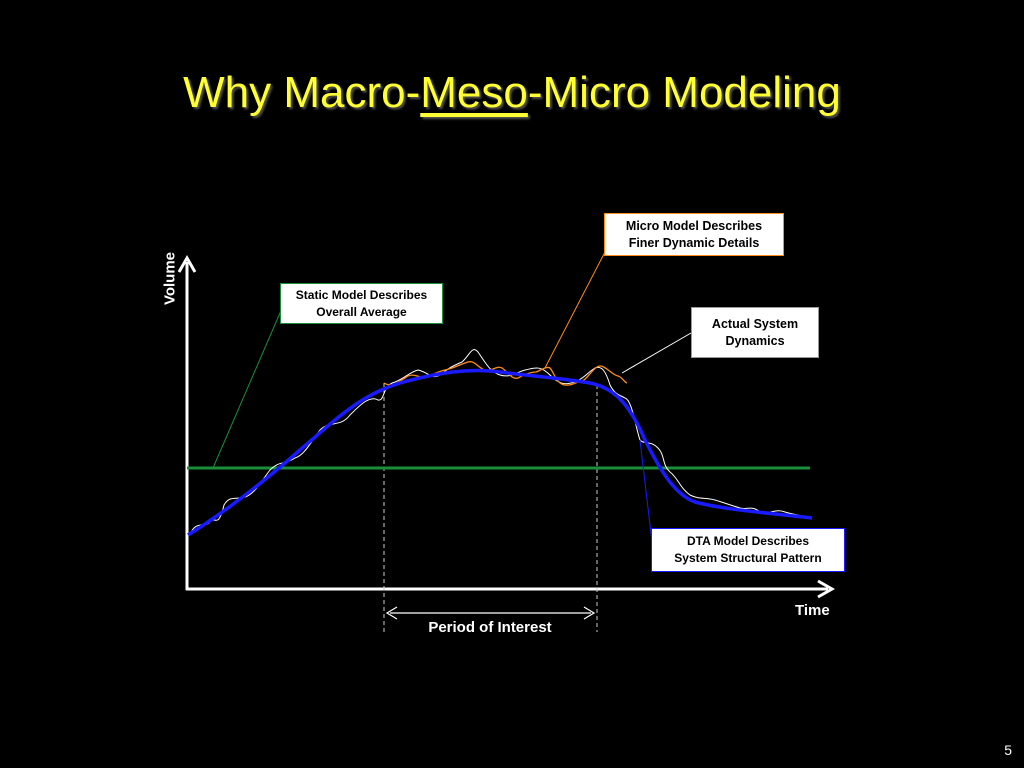 The width and height of the screenshot is (1024, 768). What do you see at coordinates (646, 491) in the screenshot?
I see `dta-leader-line` at bounding box center [646, 491].